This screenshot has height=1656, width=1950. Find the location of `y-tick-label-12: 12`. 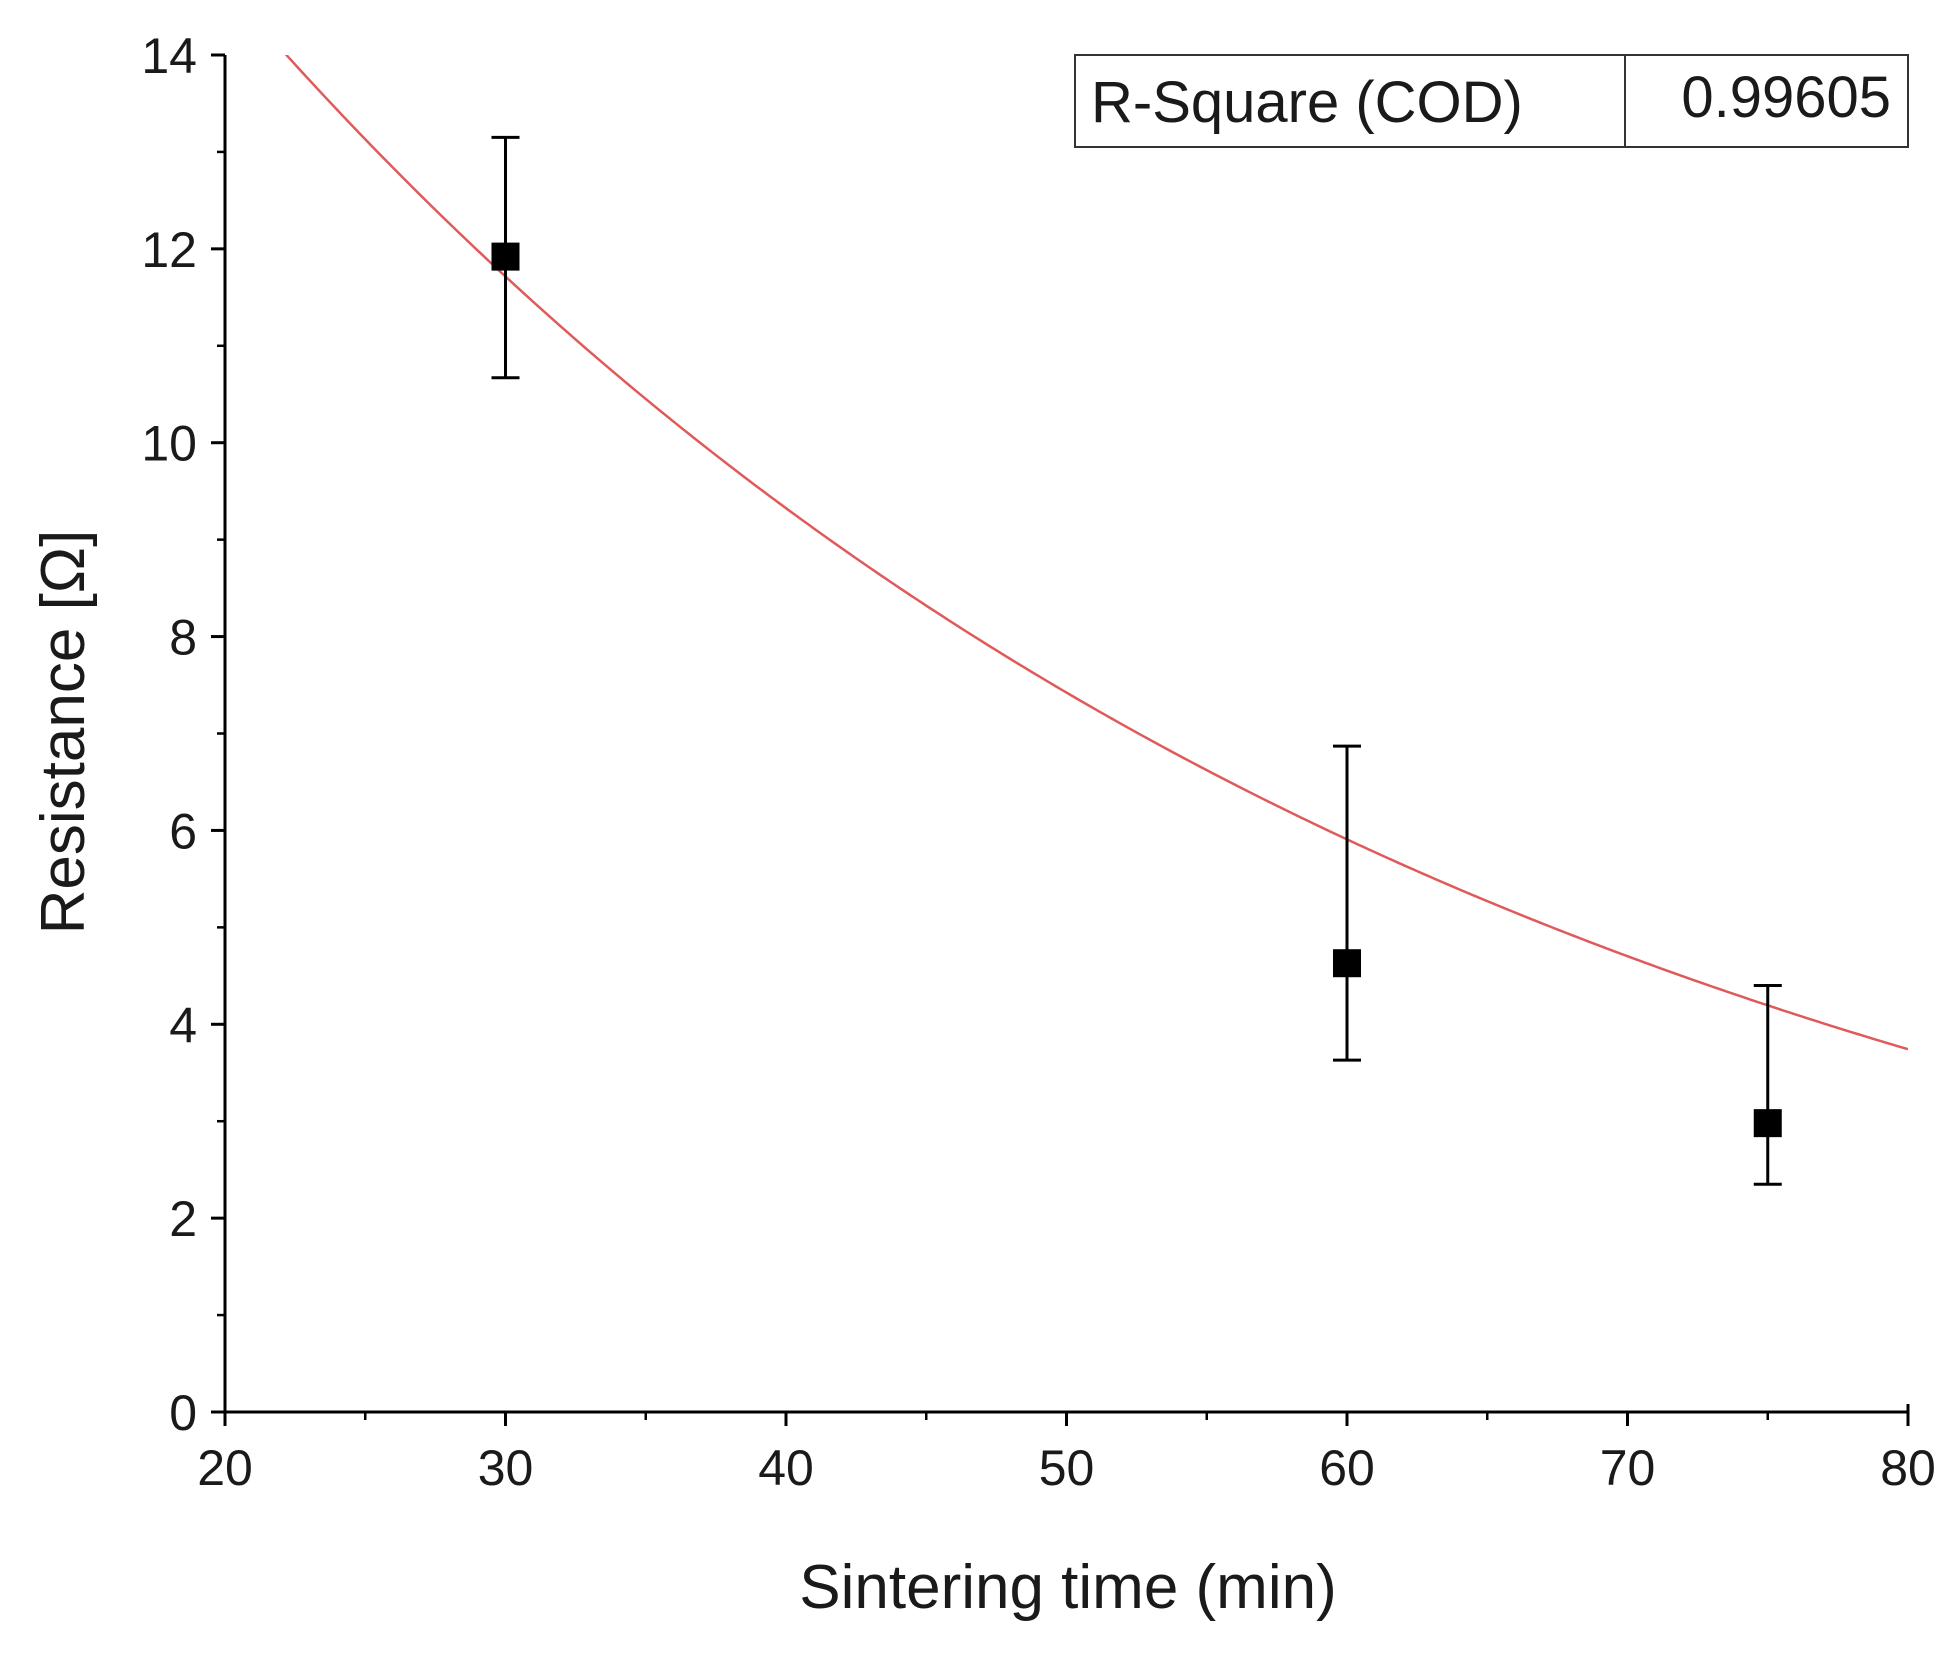

y-tick-label-12: 12 is located at coordinates (169, 250).